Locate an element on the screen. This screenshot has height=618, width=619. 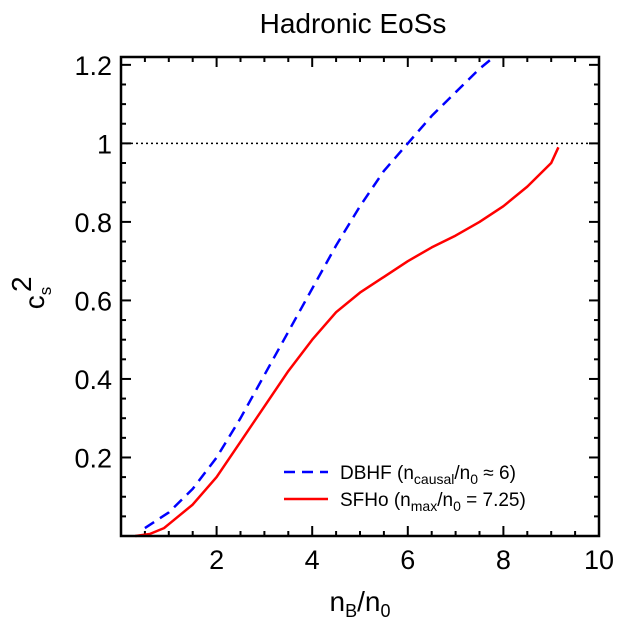
y-tick-label: 1.2 is located at coordinates (93, 66).